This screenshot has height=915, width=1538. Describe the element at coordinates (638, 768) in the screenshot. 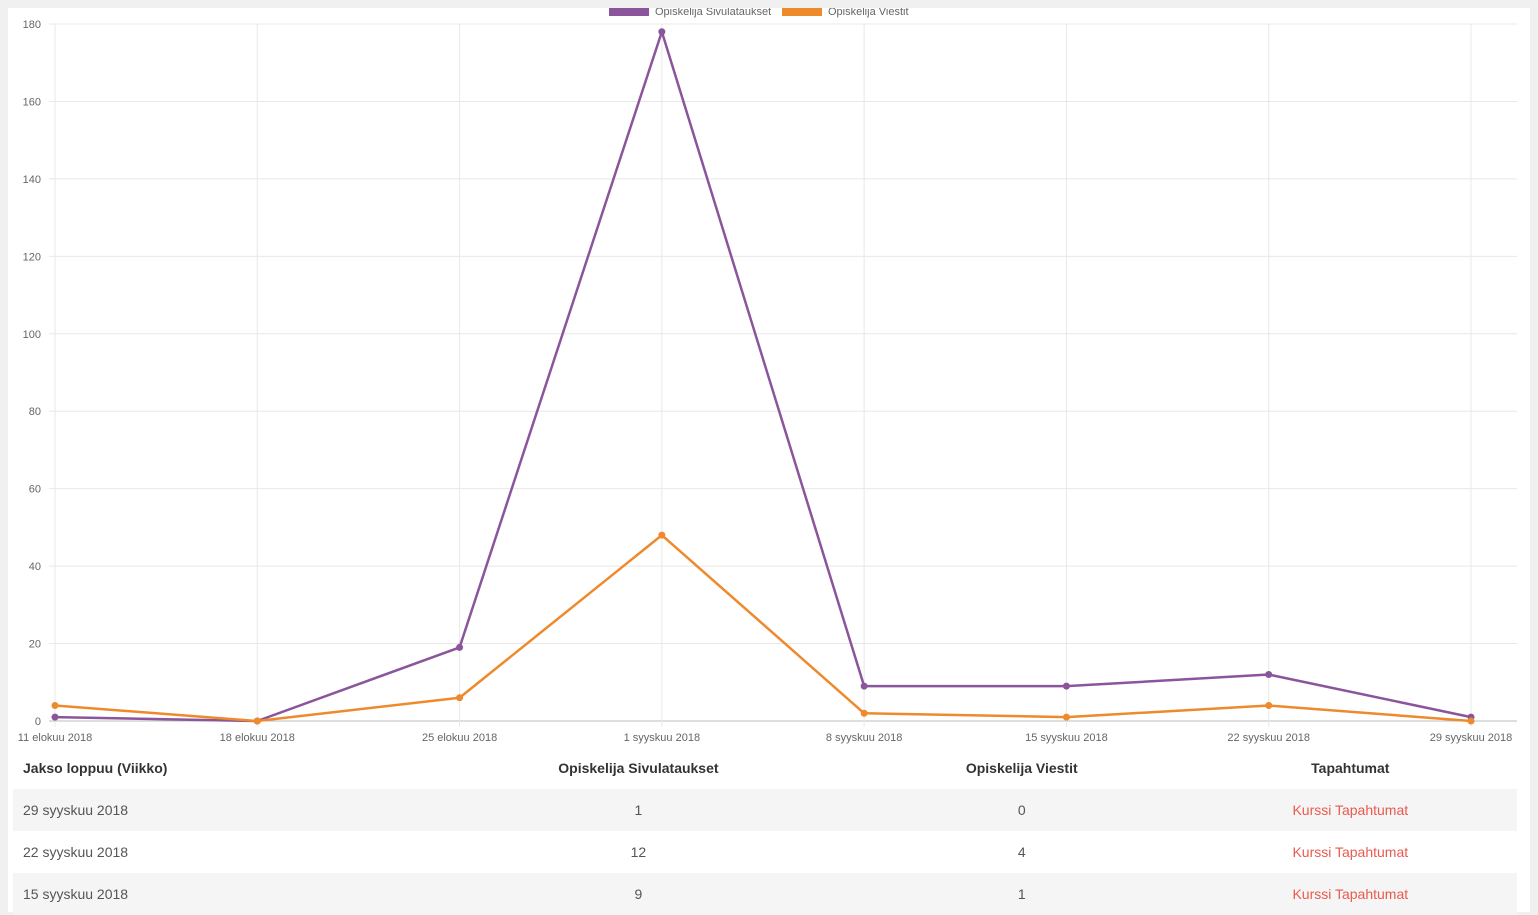

I see `header-page-loads: Opiskelija Sivulataukset` at that location.